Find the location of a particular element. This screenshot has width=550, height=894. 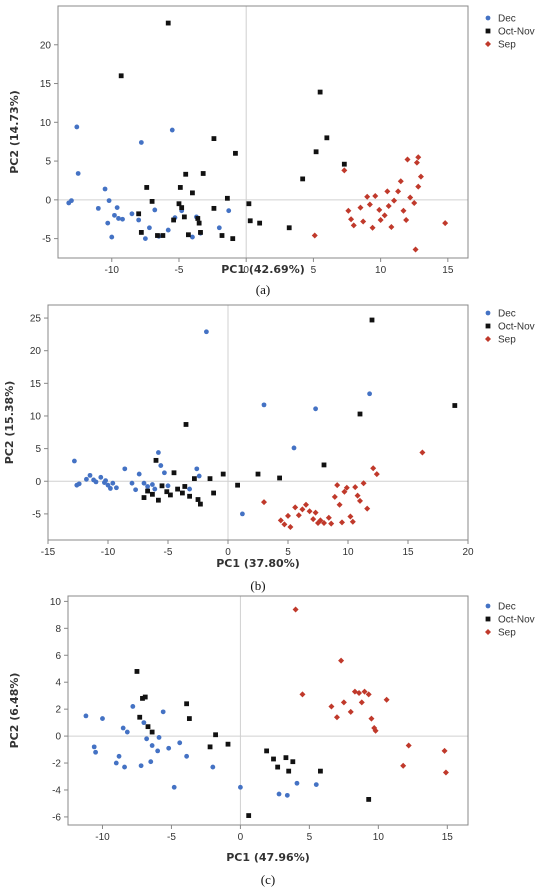

legend-entry: Dec is located at coordinates (507, 19).